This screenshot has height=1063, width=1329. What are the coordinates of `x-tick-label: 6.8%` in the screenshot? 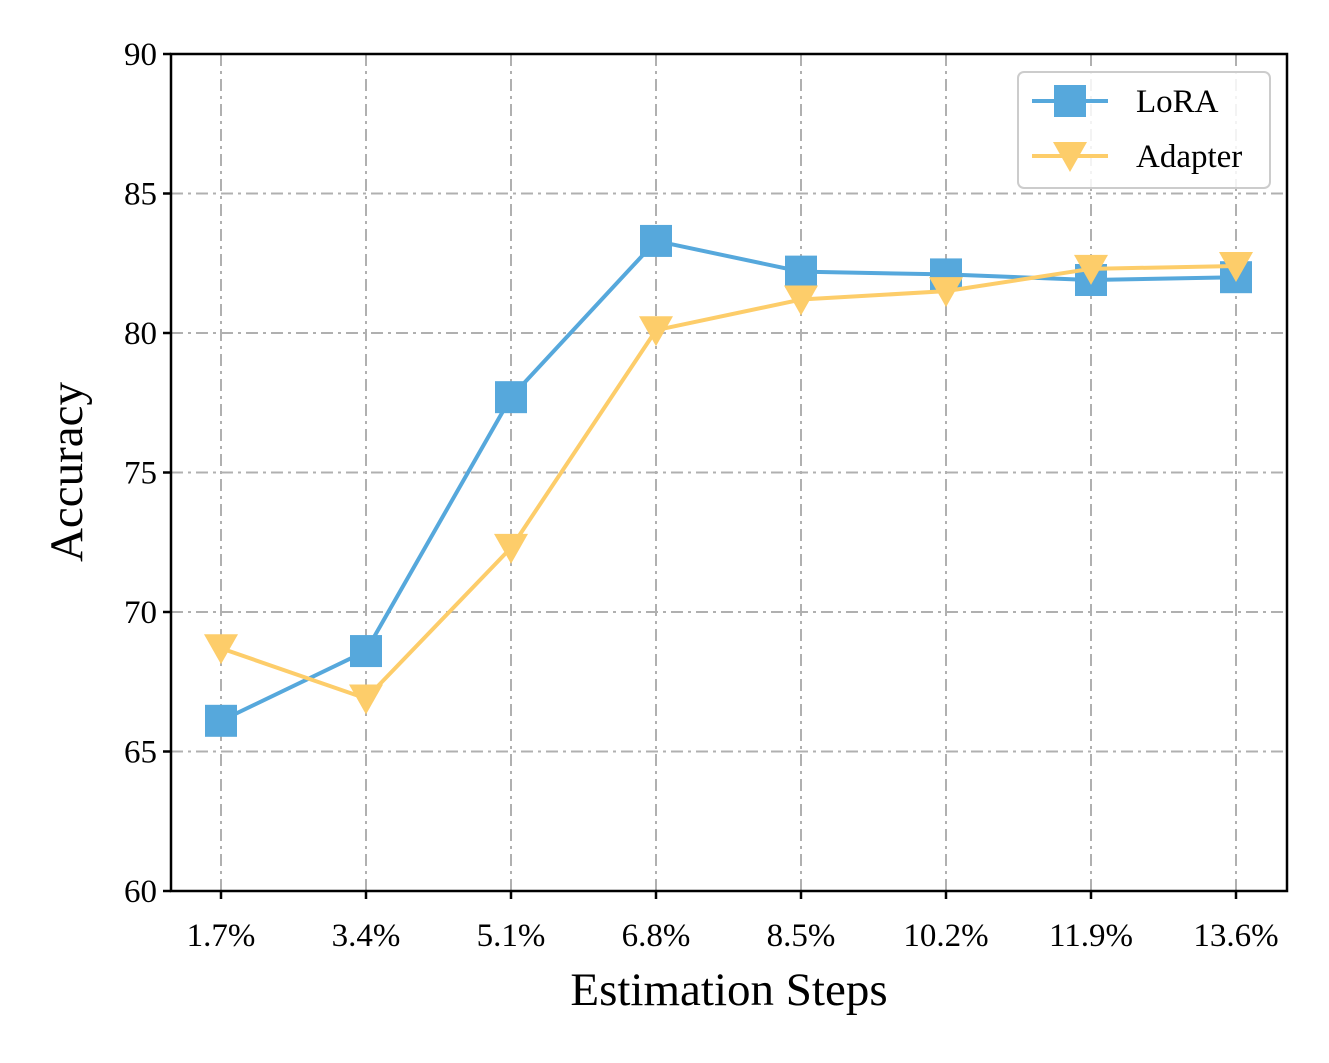 It's located at (656, 936).